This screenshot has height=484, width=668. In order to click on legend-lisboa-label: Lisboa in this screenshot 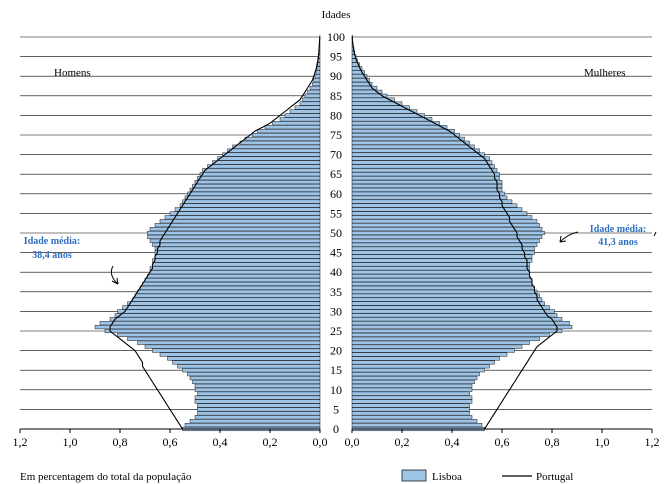, I will do `click(447, 477)`.